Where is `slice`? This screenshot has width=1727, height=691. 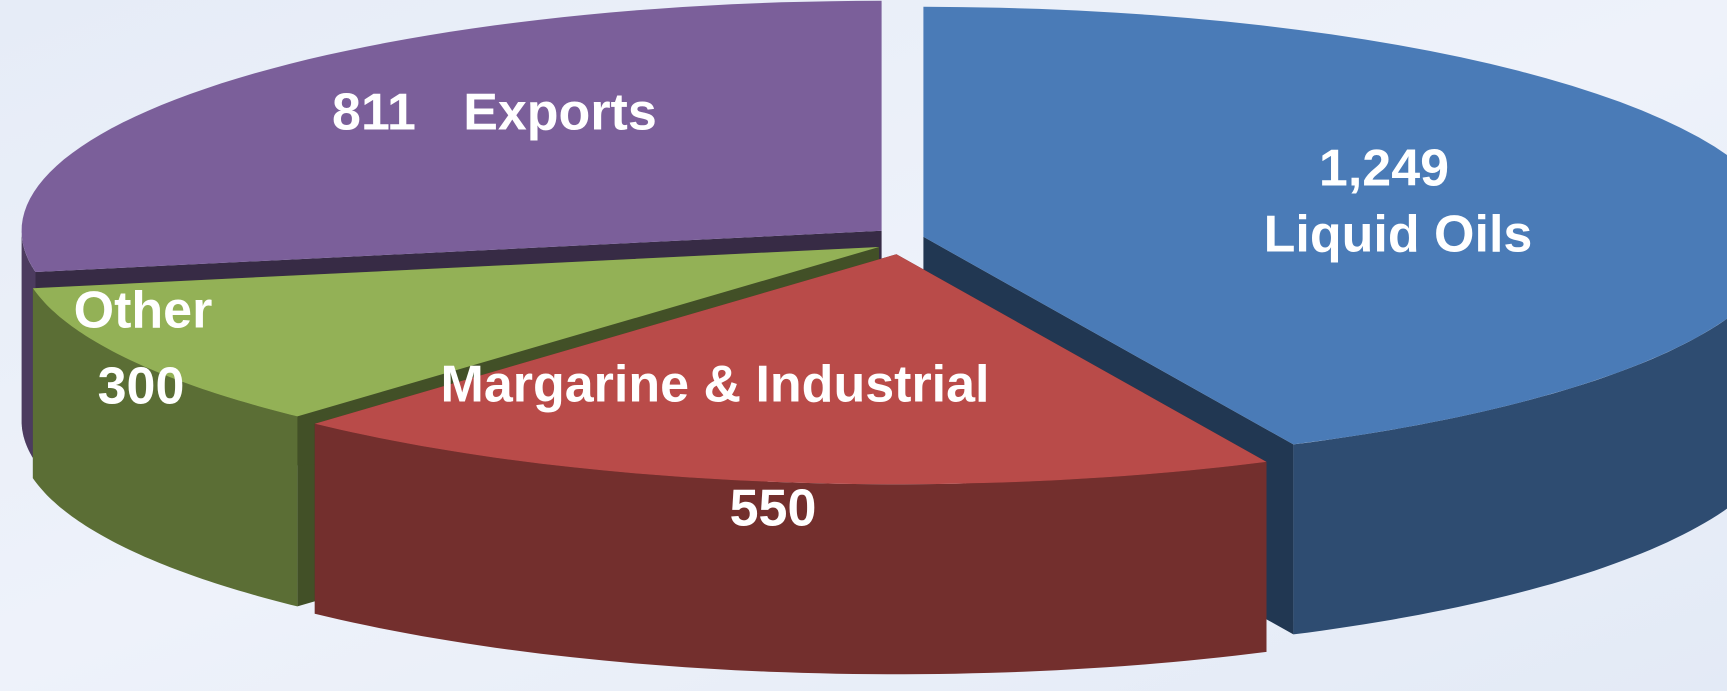 slice is located at coordinates (455, 332).